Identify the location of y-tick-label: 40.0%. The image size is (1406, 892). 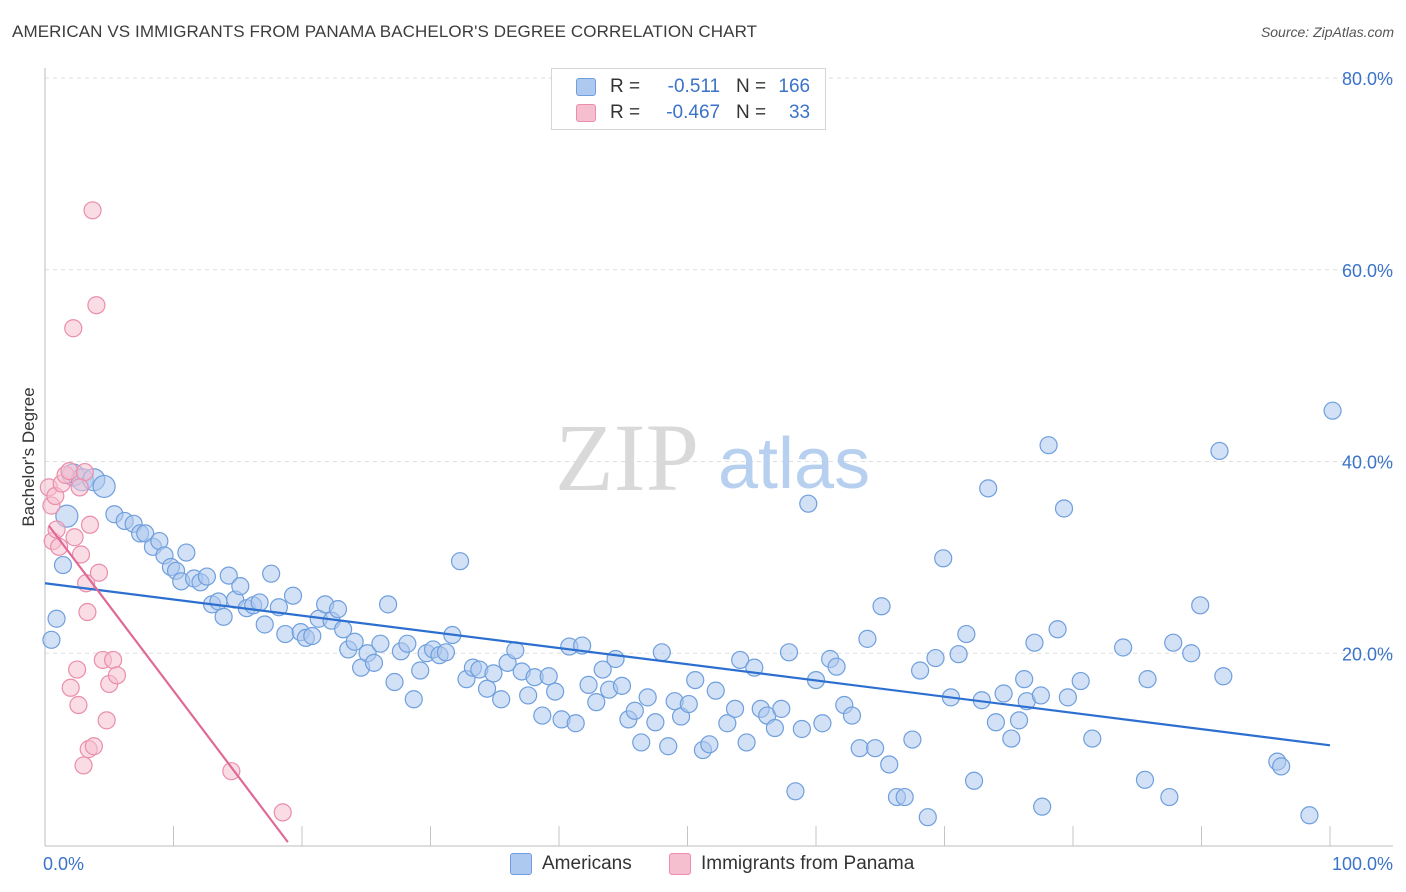
(1367, 463).